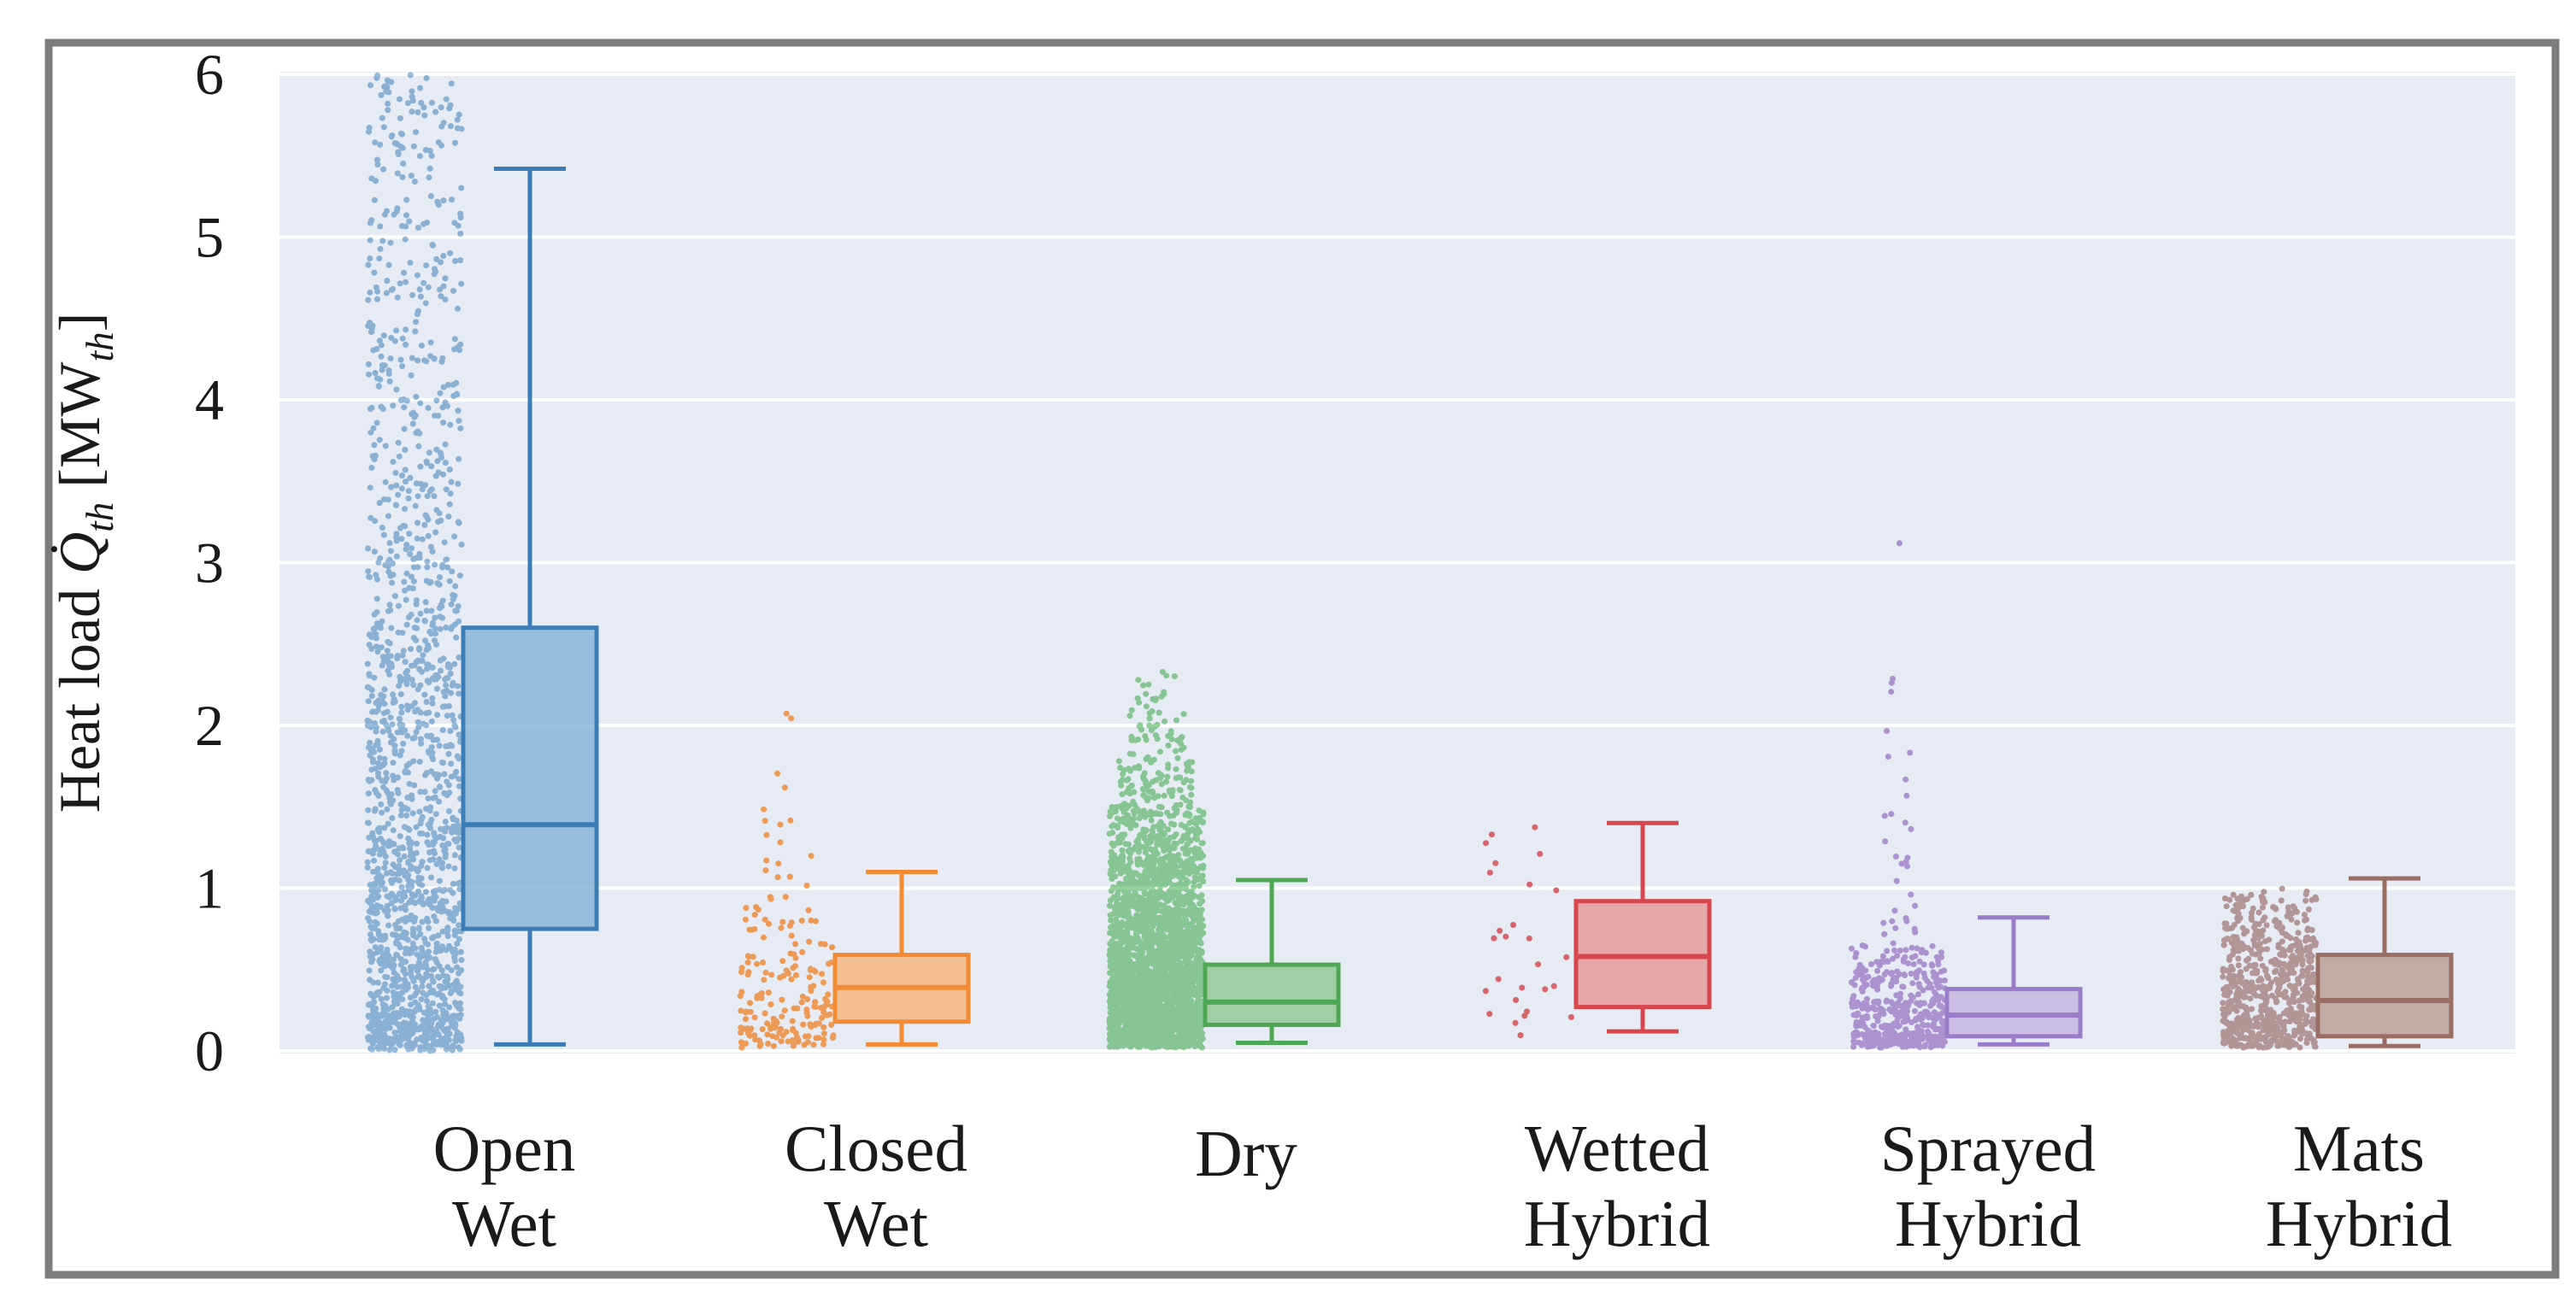 Image resolution: width=2576 pixels, height=1297 pixels. I want to click on y-tick-label-5: 5, so click(209, 237).